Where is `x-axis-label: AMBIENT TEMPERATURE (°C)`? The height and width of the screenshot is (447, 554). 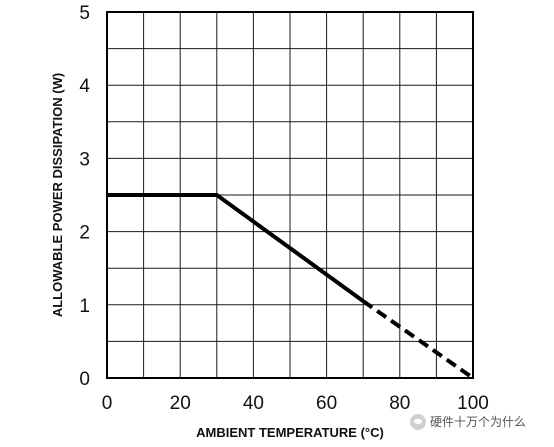 x-axis-label: AMBIENT TEMPERATURE (°C) is located at coordinates (290, 432).